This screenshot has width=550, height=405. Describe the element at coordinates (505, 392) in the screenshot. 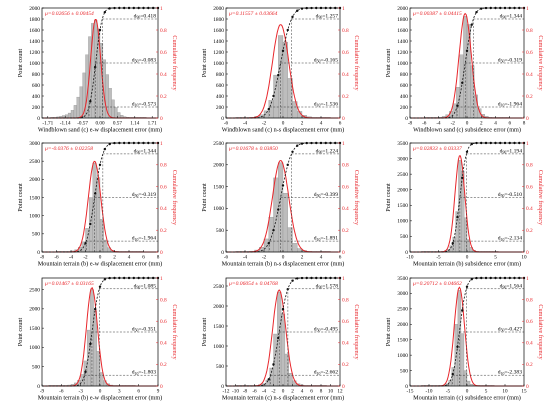

I see `x-tick-label: 10` at that location.